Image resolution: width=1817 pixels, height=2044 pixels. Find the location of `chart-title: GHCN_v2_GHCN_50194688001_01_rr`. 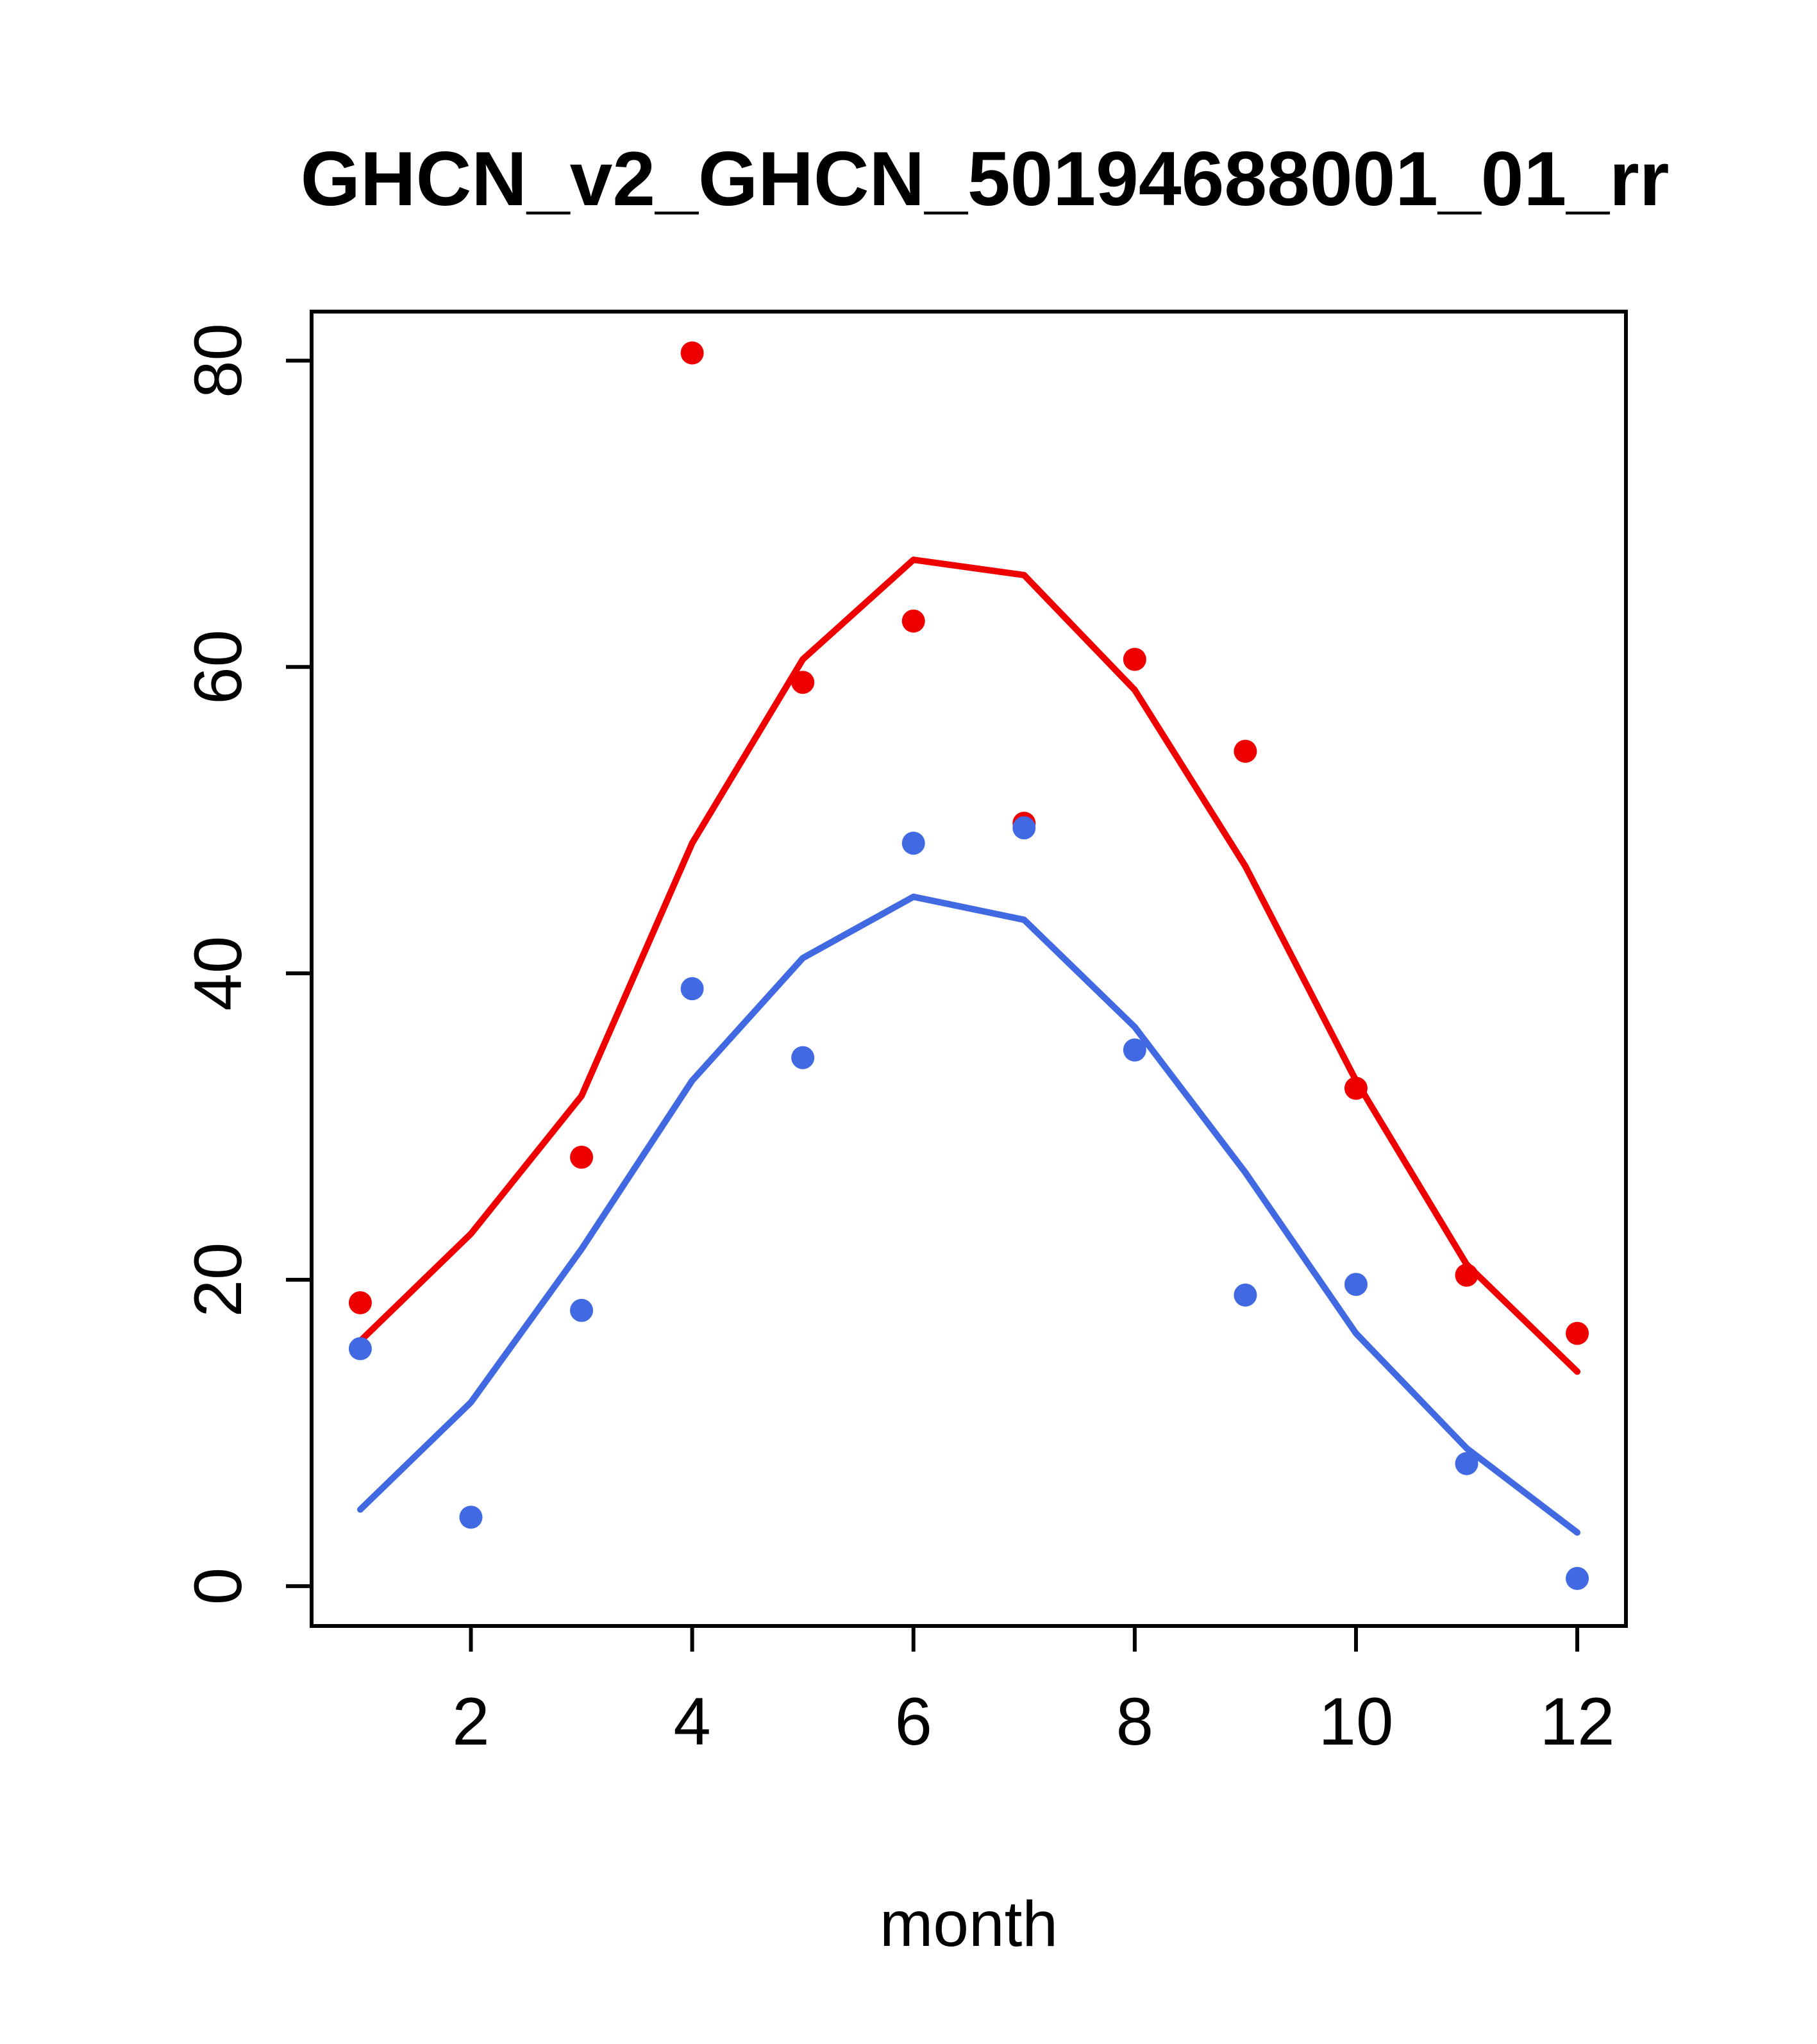

chart-title: GHCN_v2_GHCN_50194688001_01_rr is located at coordinates (986, 179).